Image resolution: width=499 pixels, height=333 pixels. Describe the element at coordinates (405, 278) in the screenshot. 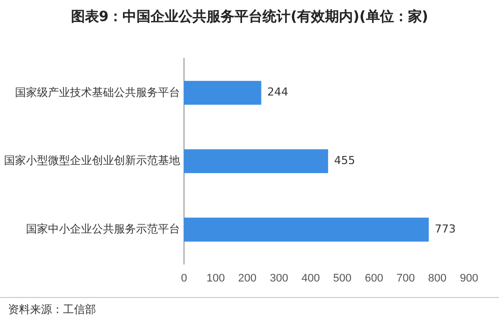

I see `x-tick-label: 700` at that location.